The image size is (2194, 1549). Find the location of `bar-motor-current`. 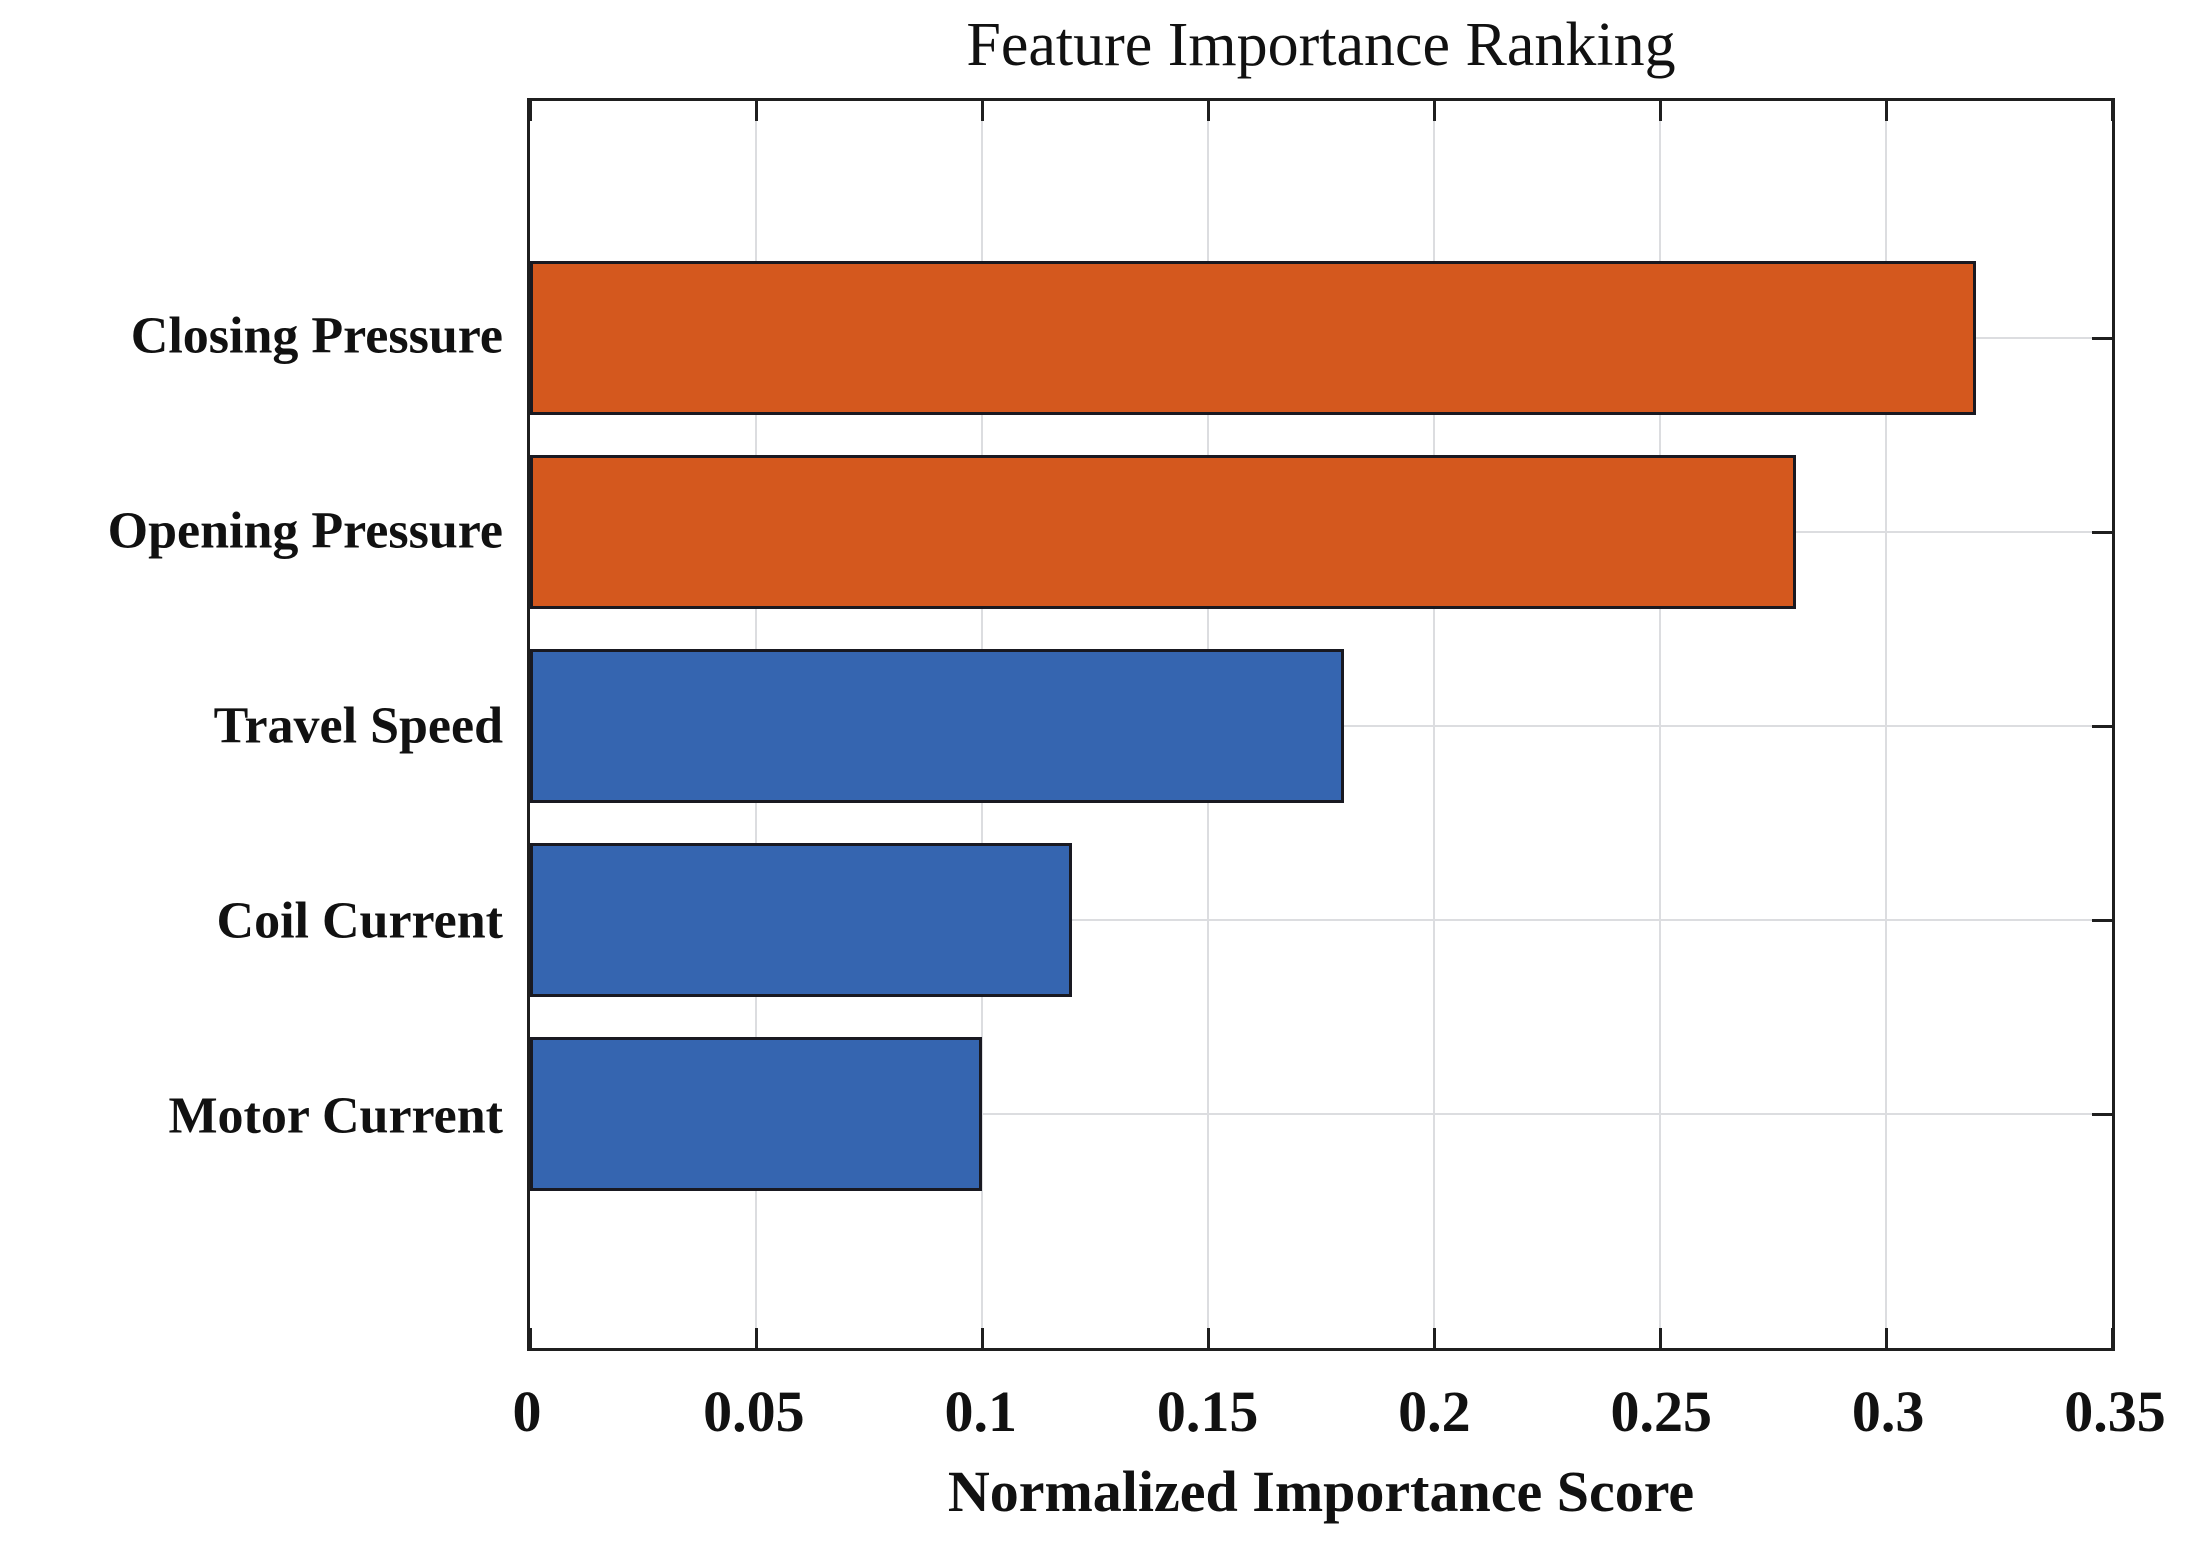

bar-motor-current is located at coordinates (756, 1114).